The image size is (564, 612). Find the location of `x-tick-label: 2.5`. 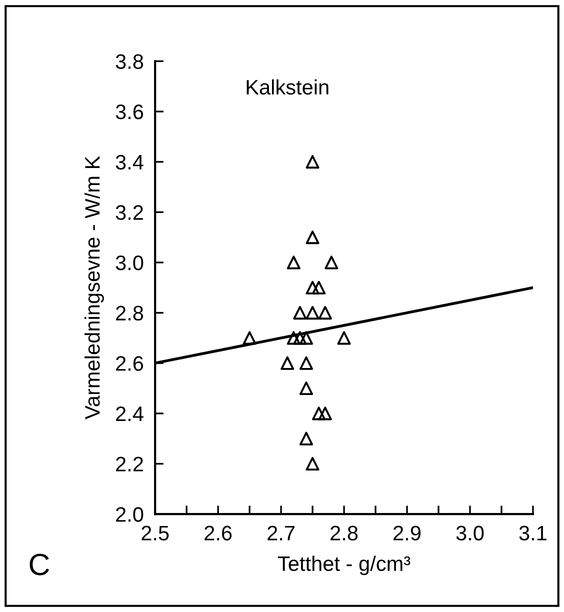

x-tick-label: 2.5 is located at coordinates (155, 533).